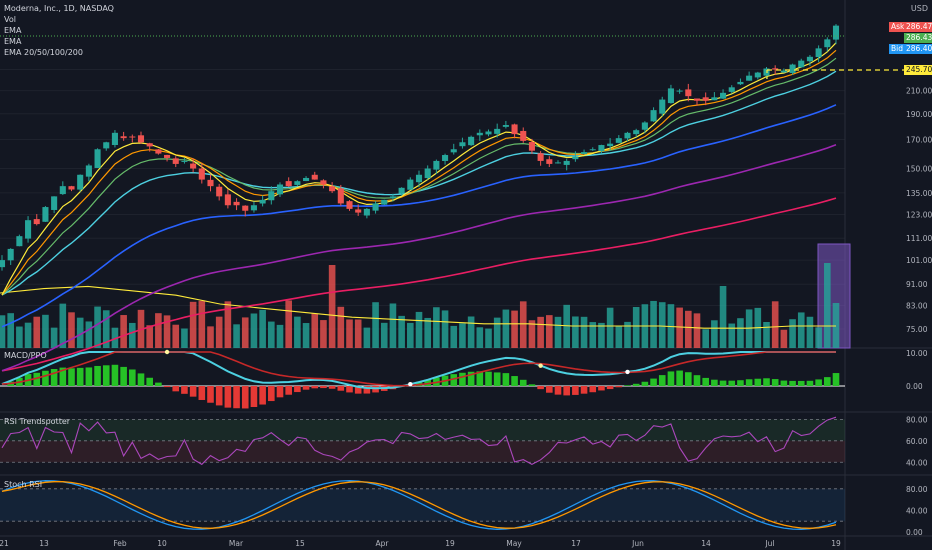 The width and height of the screenshot is (932, 550). What do you see at coordinates (419, 441) in the screenshot?
I see `rsi-line` at bounding box center [419, 441].